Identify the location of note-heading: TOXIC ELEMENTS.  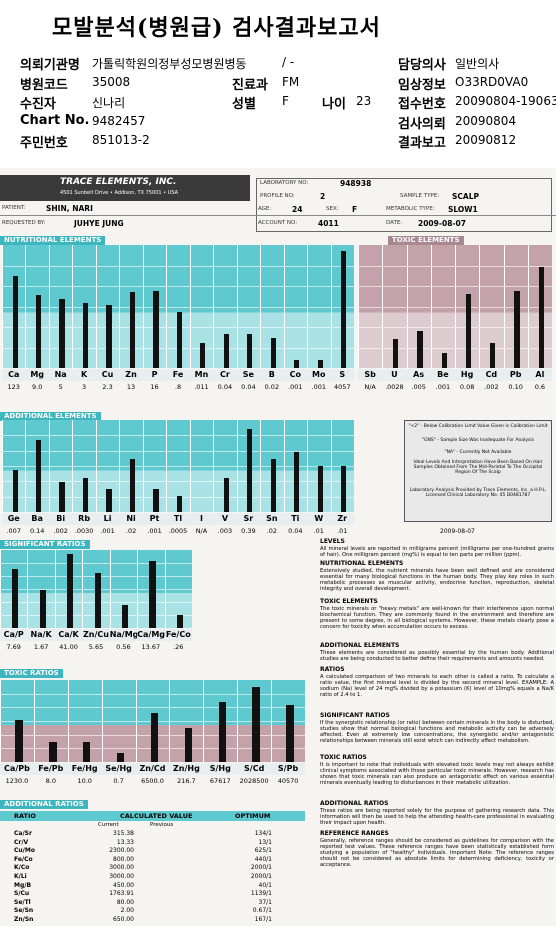
(349, 601).